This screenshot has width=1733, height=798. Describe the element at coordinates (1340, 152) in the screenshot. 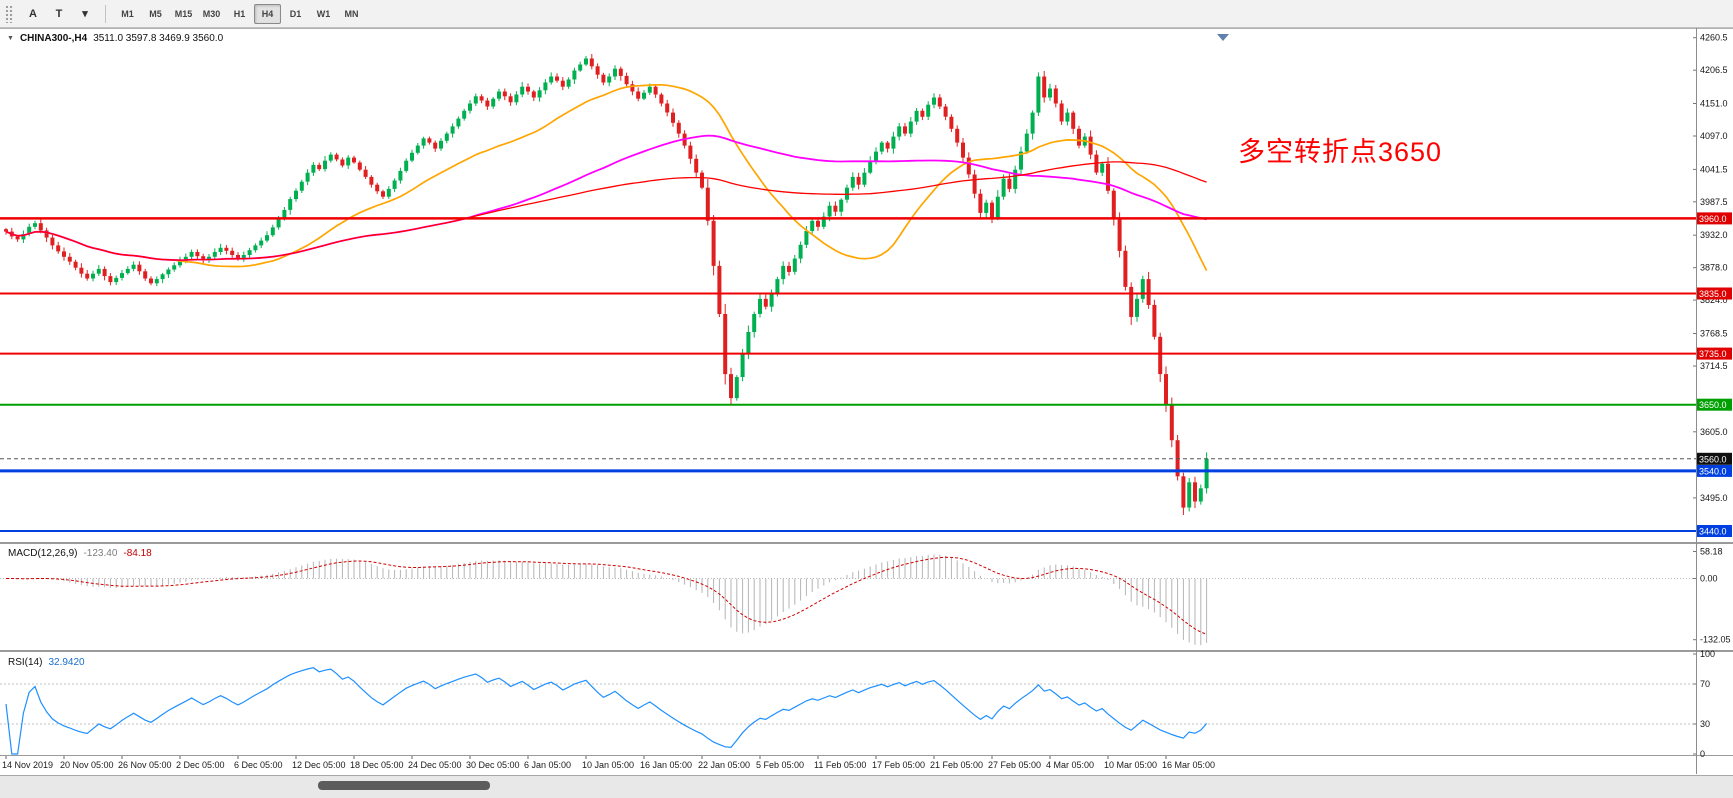

I see `annotation-text: 多空转折点3650` at that location.